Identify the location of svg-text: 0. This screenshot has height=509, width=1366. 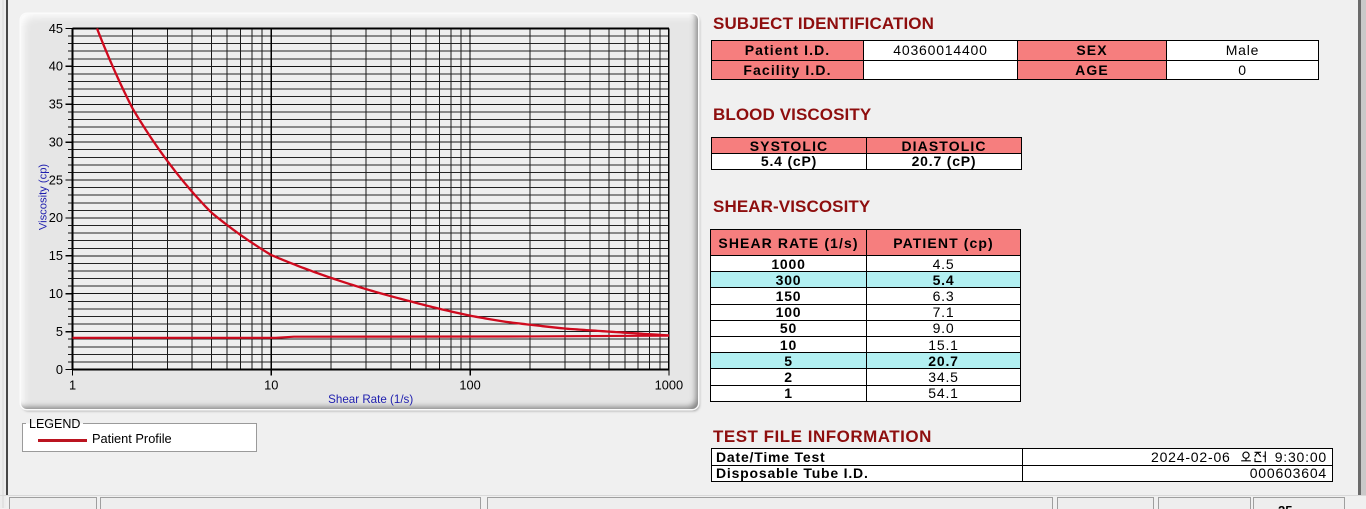
(59, 369).